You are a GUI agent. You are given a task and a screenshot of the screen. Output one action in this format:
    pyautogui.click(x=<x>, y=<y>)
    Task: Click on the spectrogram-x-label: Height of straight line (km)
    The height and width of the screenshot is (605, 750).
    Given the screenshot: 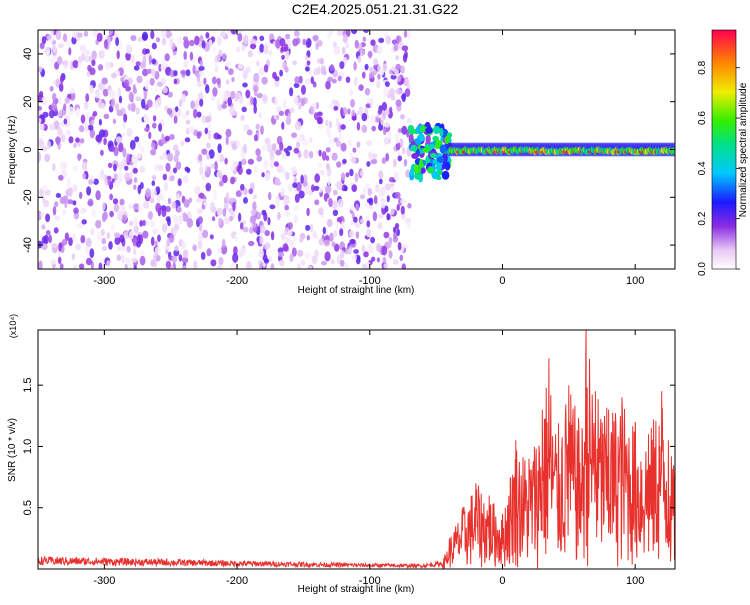 What is the action you would take?
    pyautogui.click(x=356, y=290)
    